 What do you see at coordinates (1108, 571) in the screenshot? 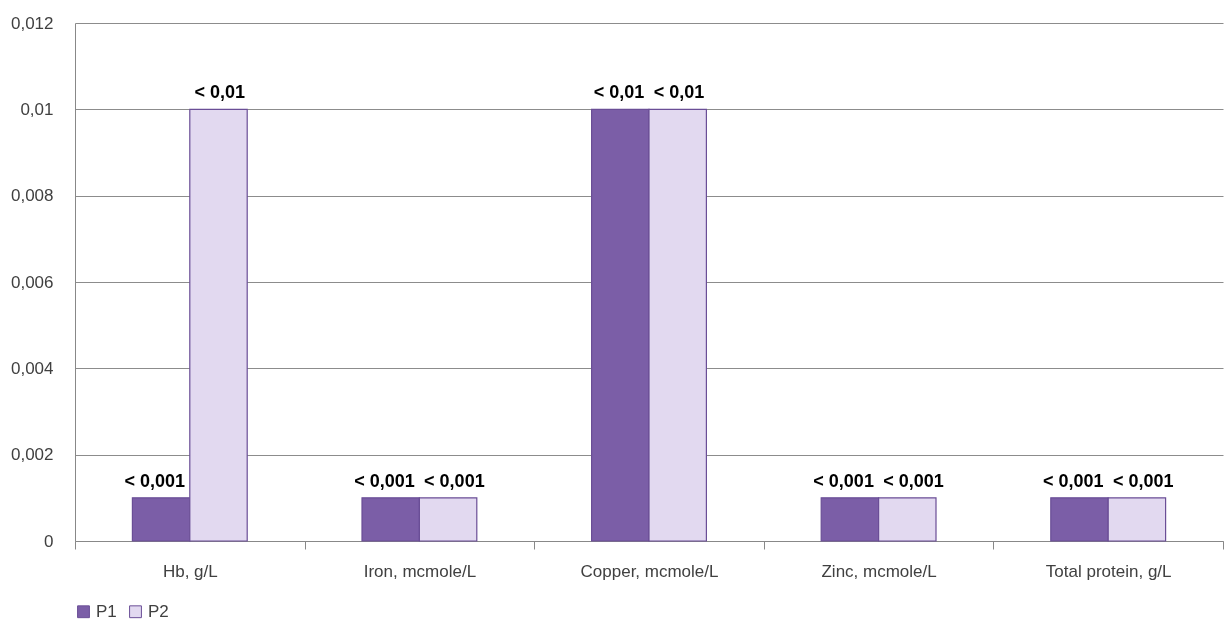
I see `x-tick-label: Total protein, g/L` at bounding box center [1108, 571].